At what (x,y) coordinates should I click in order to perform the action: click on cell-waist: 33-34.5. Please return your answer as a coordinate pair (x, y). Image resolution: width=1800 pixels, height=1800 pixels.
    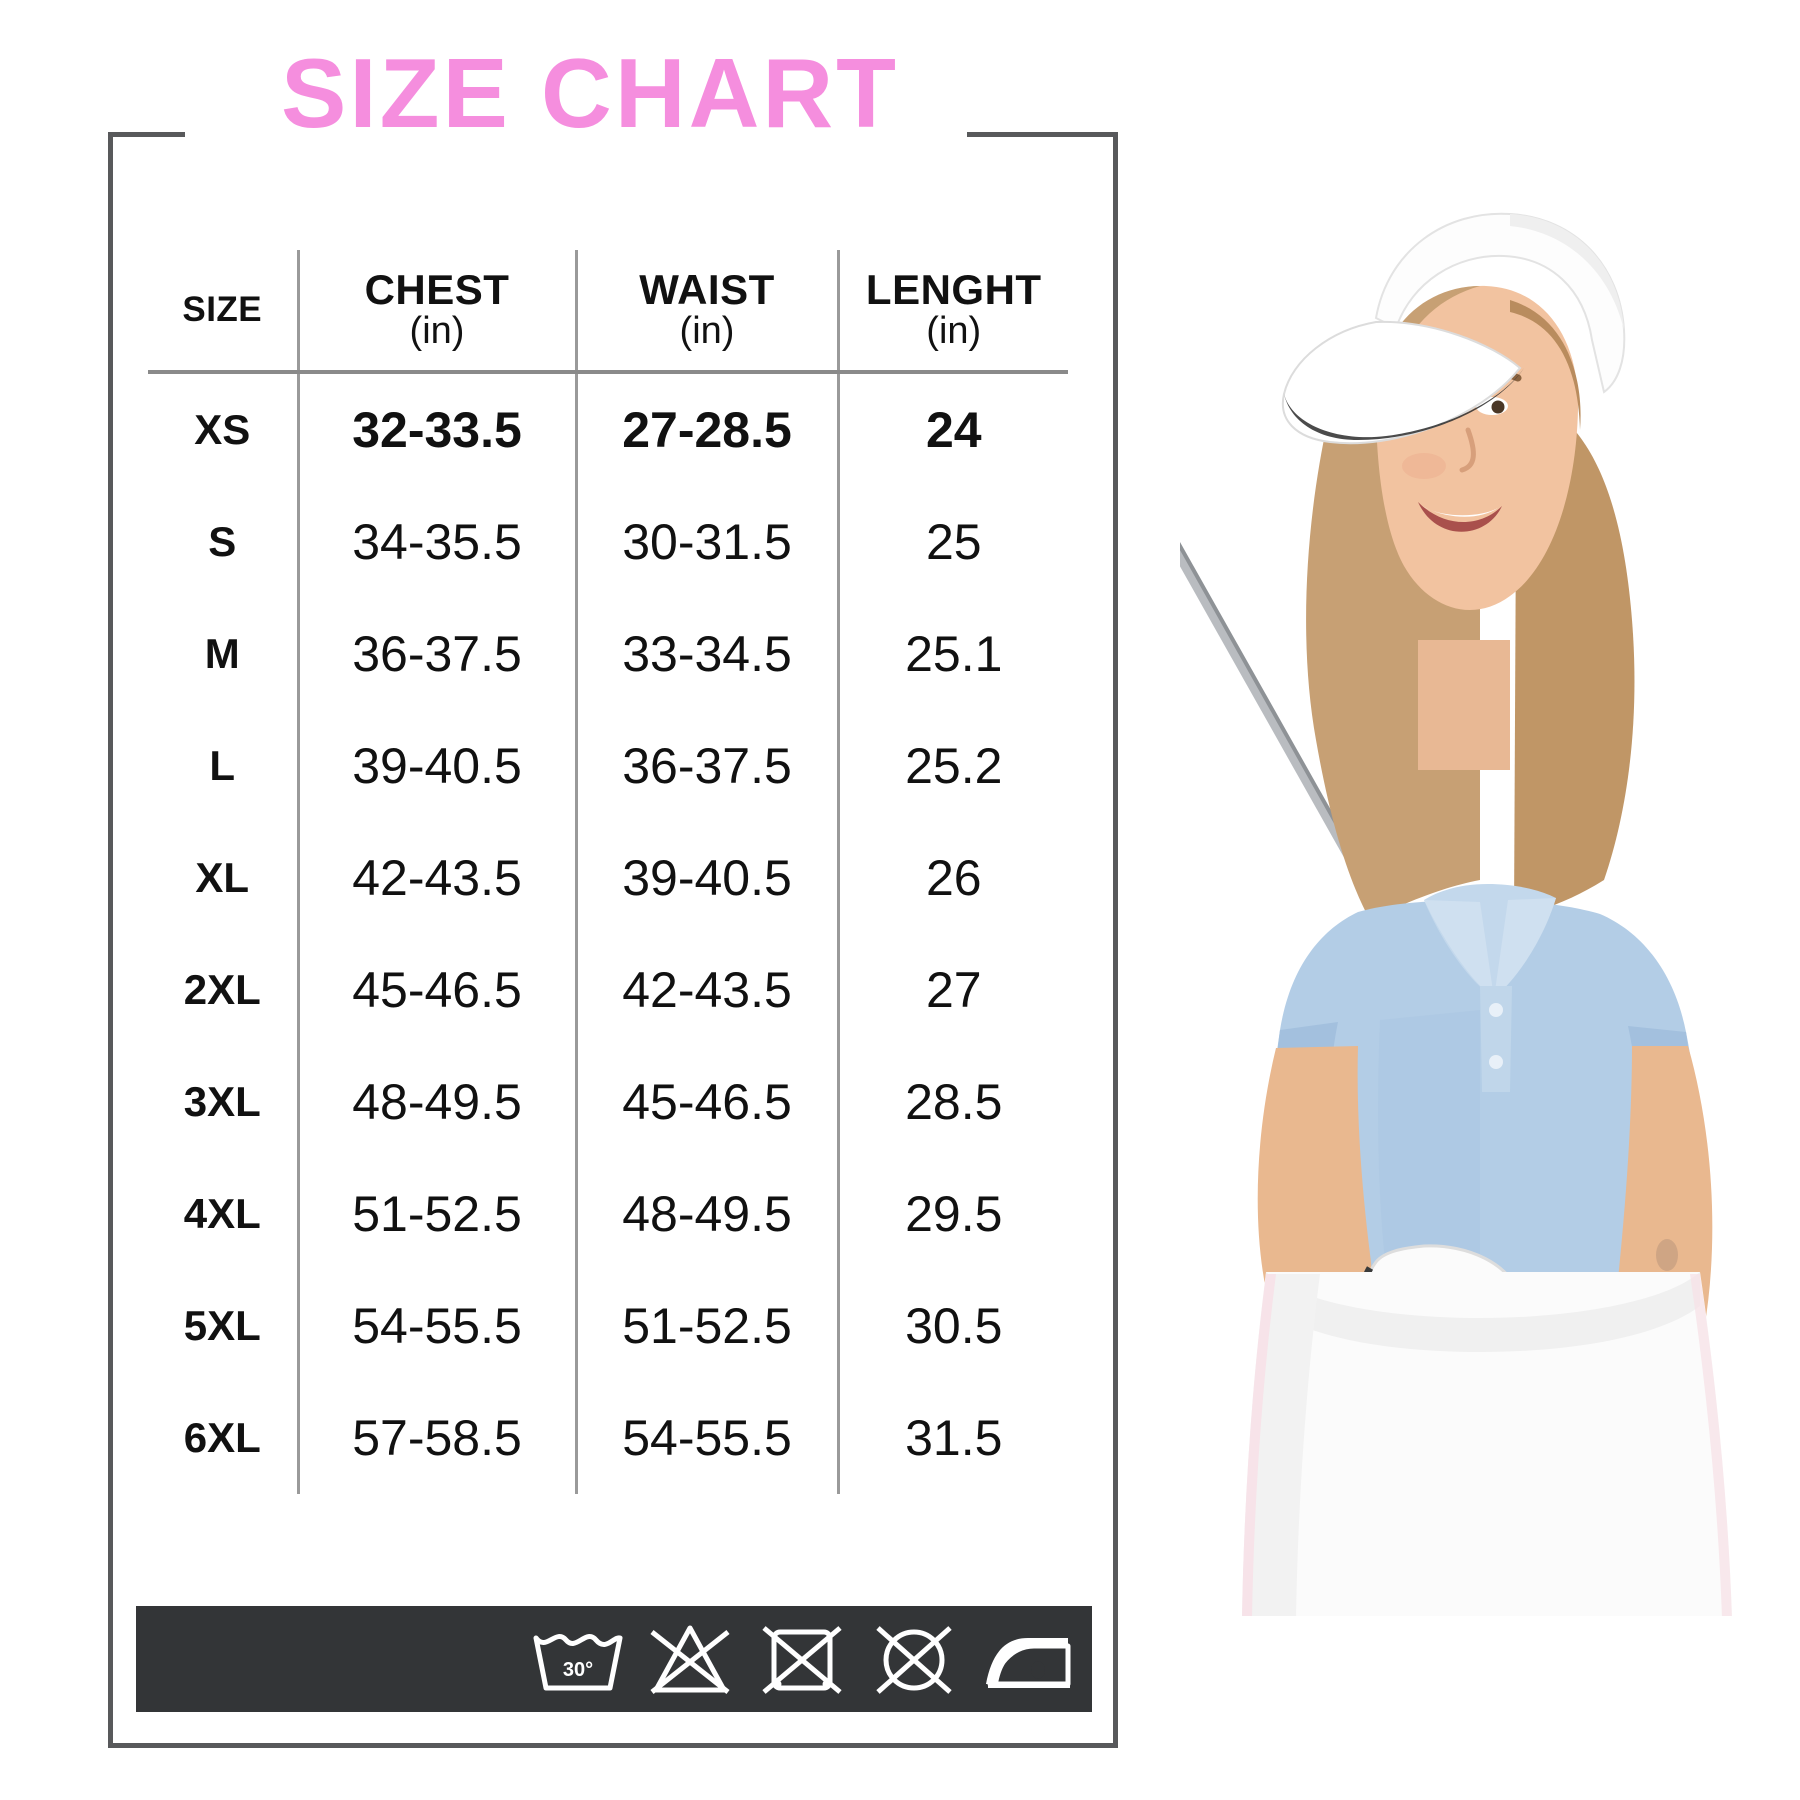
    Looking at the image, I should click on (706, 654).